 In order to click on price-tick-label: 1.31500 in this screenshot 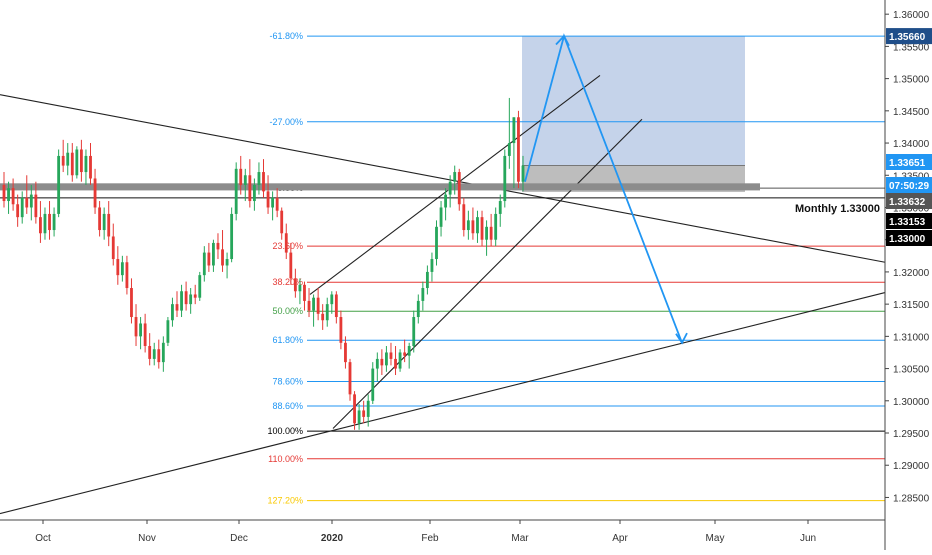, I will do `click(911, 305)`.